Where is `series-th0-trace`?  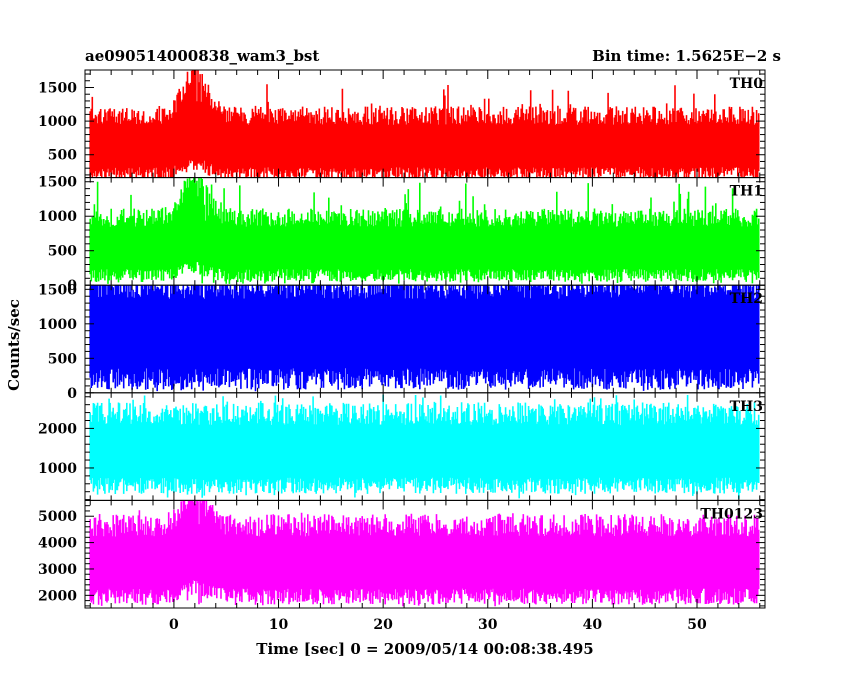
series-th0-trace is located at coordinates (424, 124).